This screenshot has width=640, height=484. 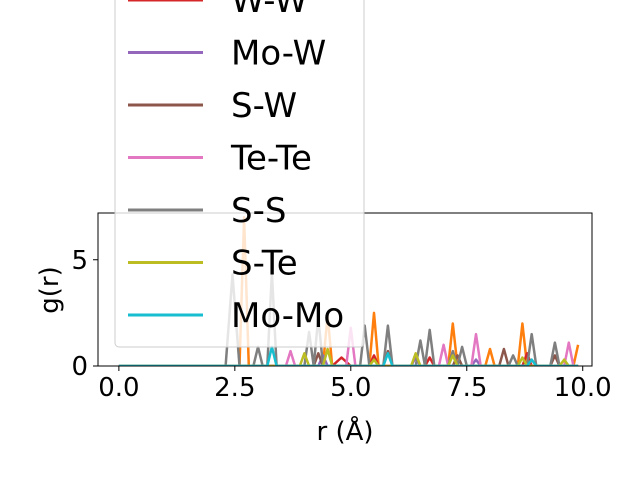 I want to click on x-axis-label: r (Å), so click(x=344, y=431).